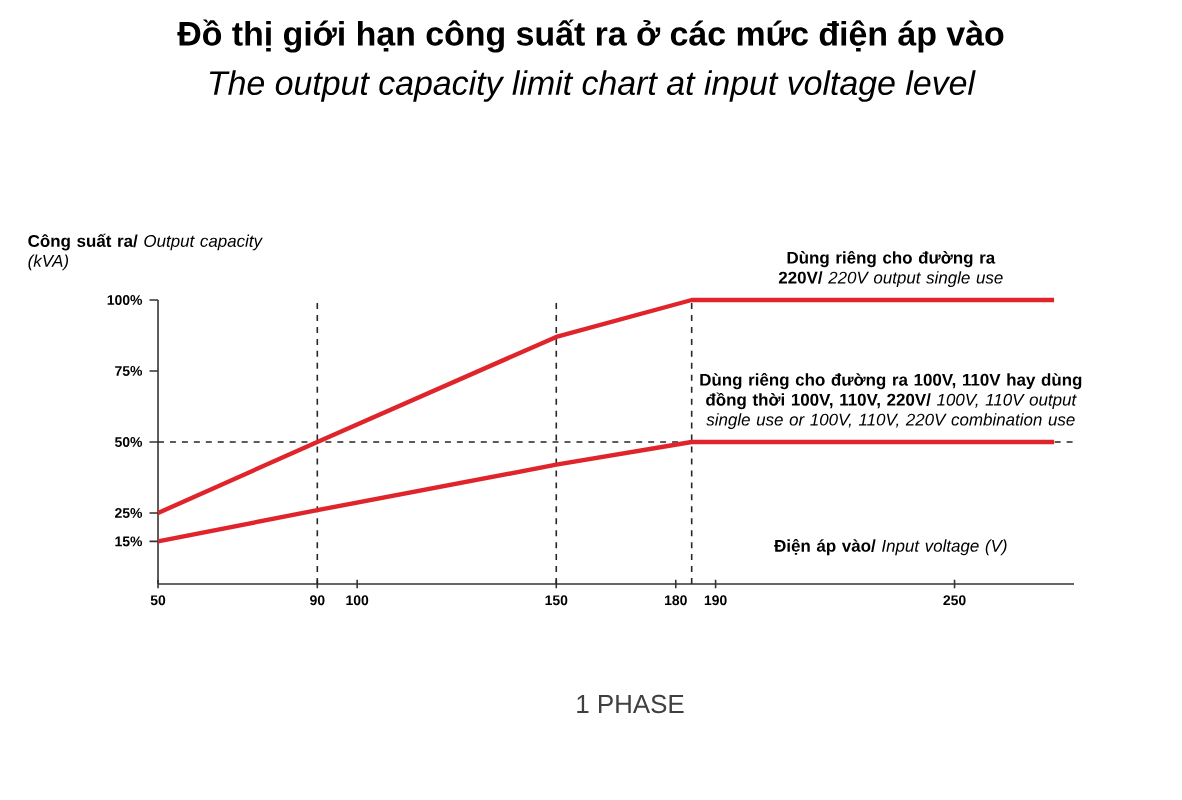 This screenshot has height=800, width=1182. Describe the element at coordinates (592, 86) in the screenshot. I see `chart-subtitle: The output capacity limit chart at input voltage level` at that location.